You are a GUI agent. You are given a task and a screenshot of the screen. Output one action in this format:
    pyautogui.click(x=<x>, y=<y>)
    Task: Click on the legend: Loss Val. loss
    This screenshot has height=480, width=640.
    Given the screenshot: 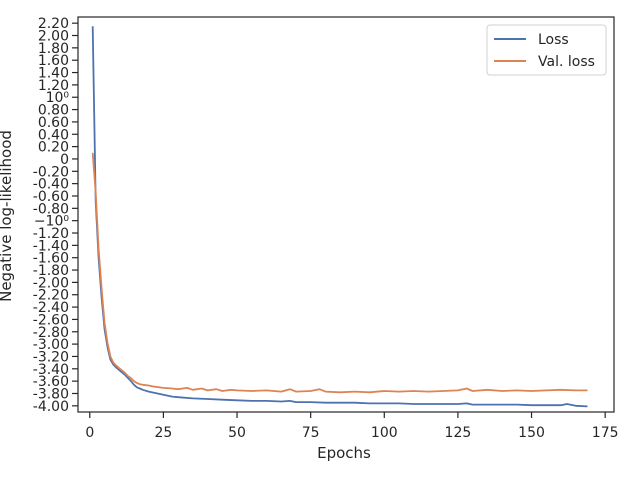 What is the action you would take?
    pyautogui.click(x=546, y=50)
    